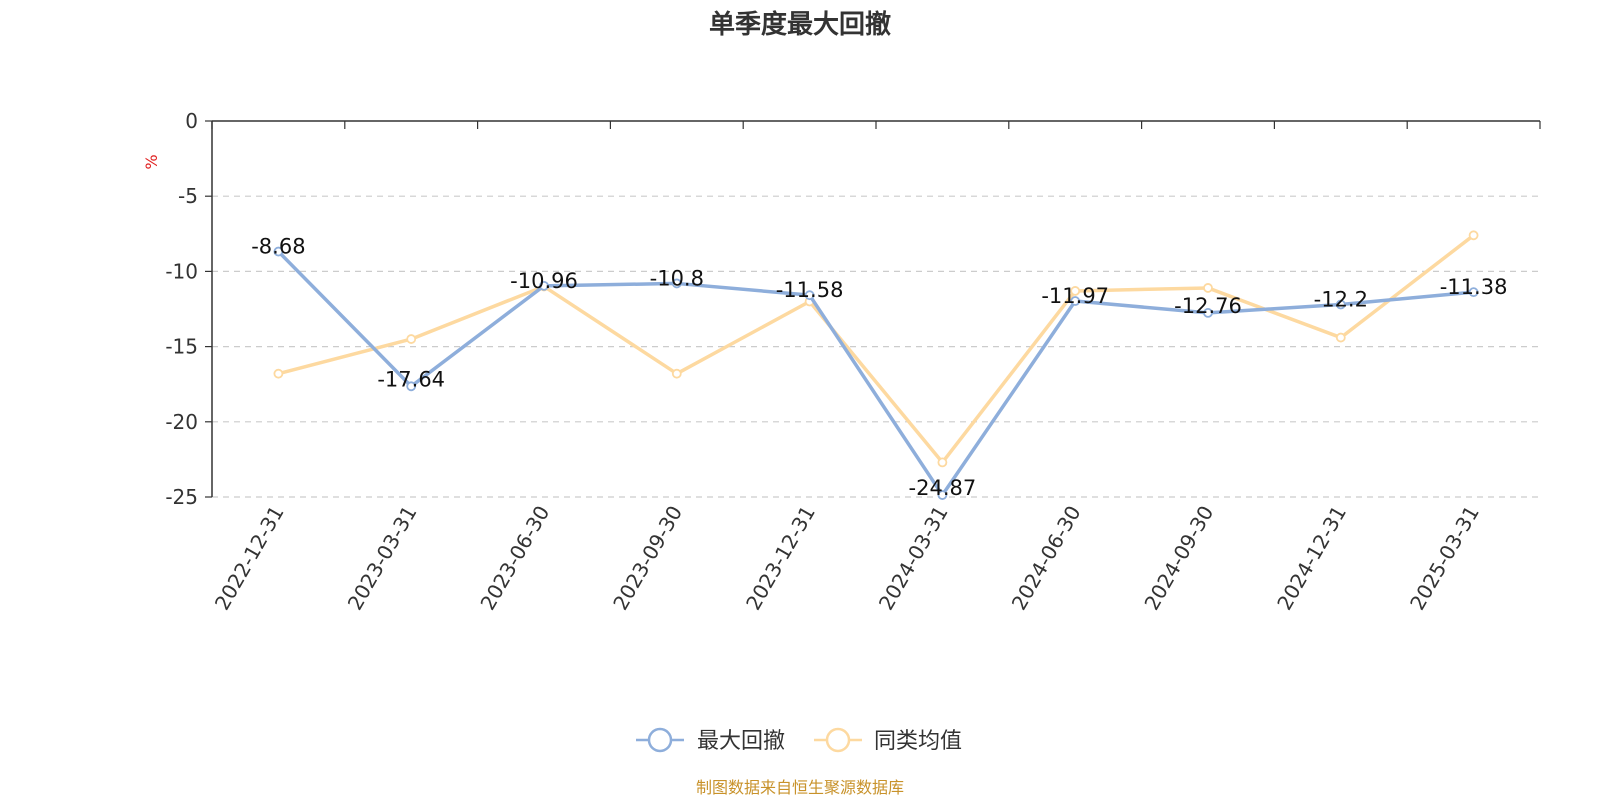 The height and width of the screenshot is (800, 1600). What do you see at coordinates (249, 558) in the screenshot?
I see `x-tick-label: 2022-12-31` at bounding box center [249, 558].